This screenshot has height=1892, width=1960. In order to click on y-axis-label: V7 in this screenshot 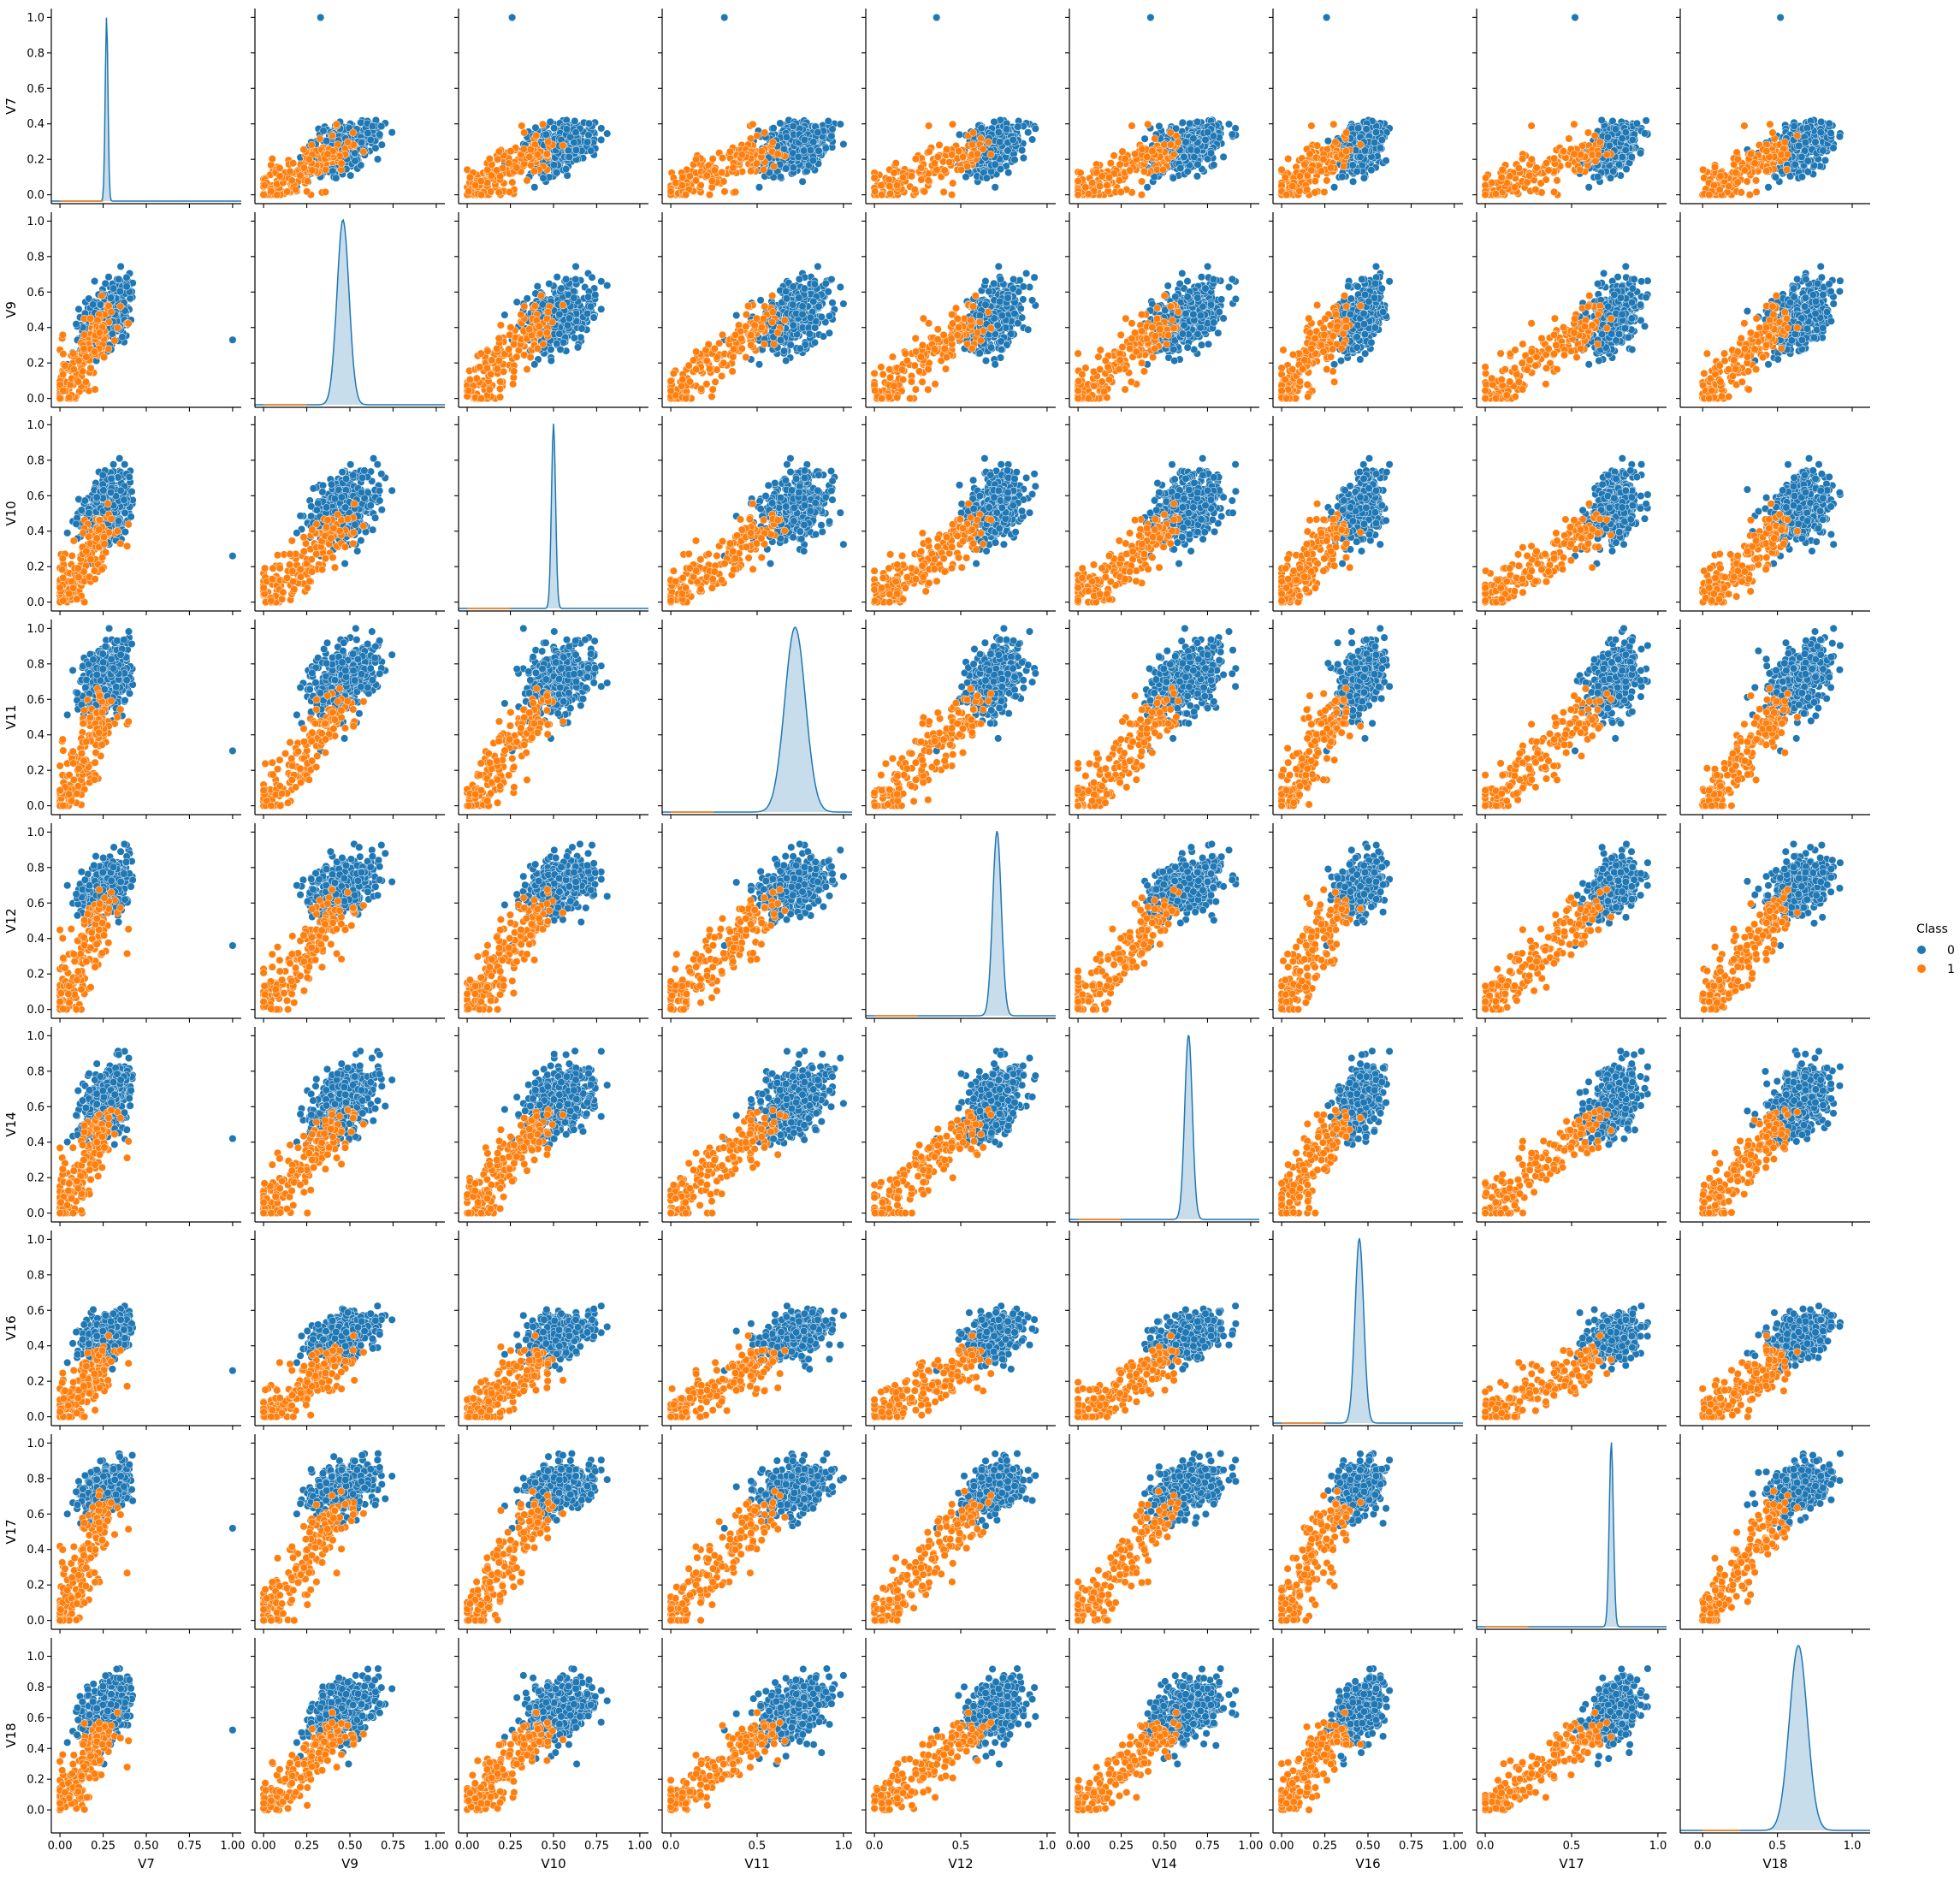, I will do `click(11, 107)`.